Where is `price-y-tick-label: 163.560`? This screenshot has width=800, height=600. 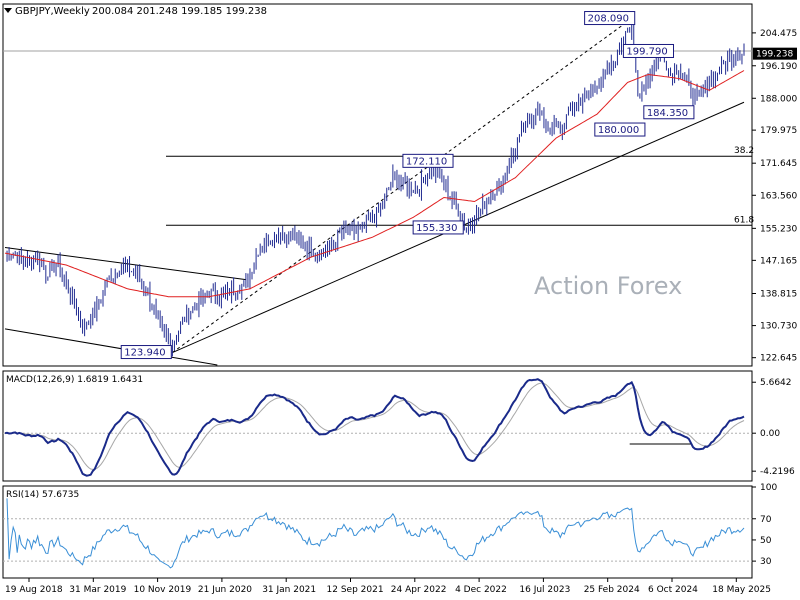
price-y-tick-label: 163.560 is located at coordinates (778, 196).